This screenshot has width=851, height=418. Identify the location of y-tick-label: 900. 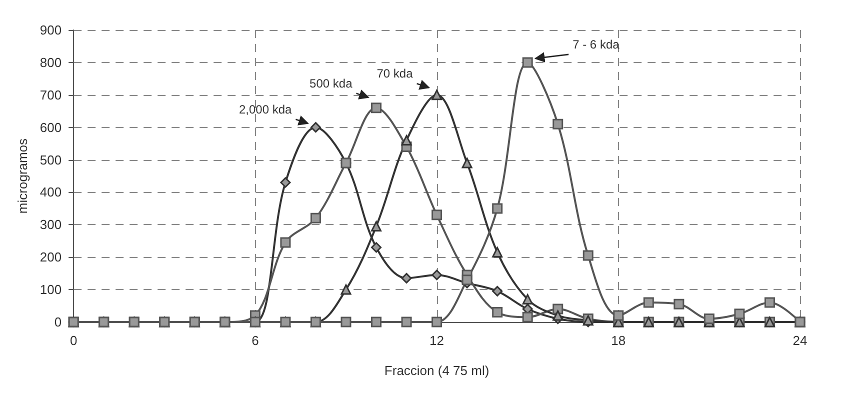
(51, 30).